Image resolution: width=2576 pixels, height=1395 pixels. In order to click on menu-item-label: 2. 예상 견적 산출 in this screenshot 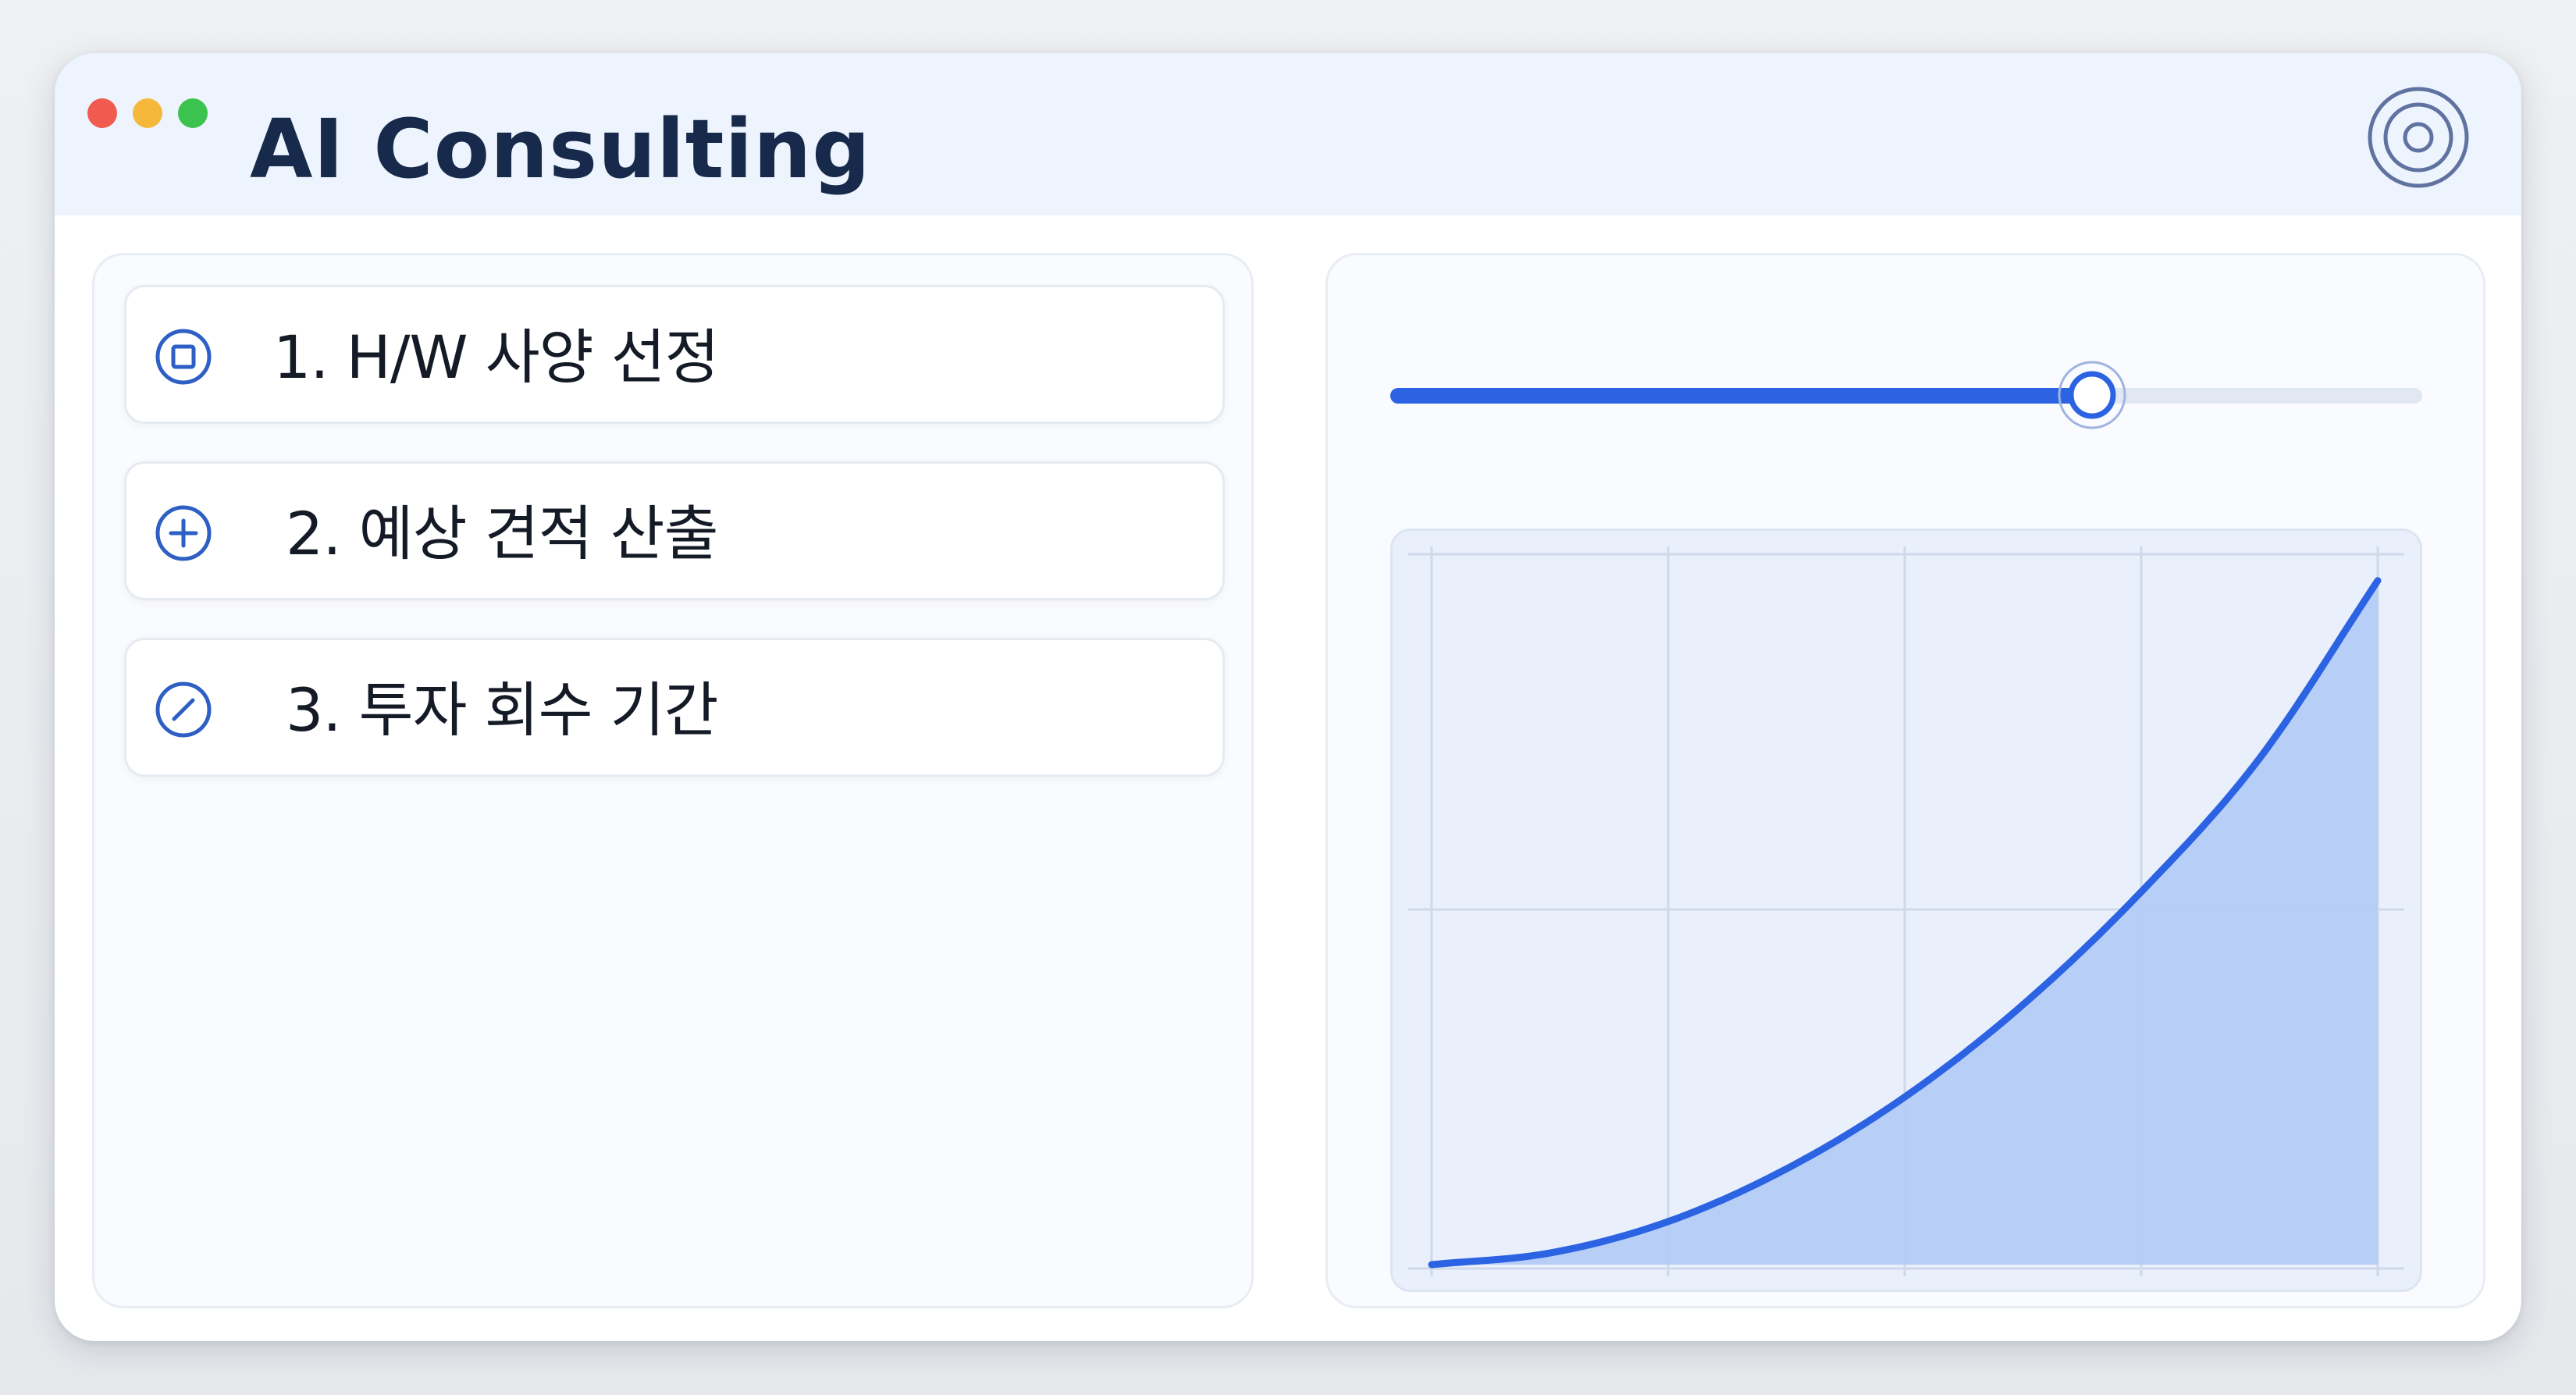, I will do `click(502, 533)`.